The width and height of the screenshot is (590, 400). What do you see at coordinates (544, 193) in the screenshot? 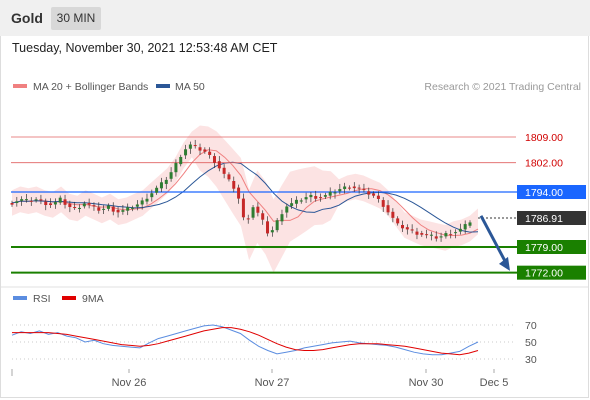
I see `level-label-1794.00: 1794.00` at bounding box center [544, 193].